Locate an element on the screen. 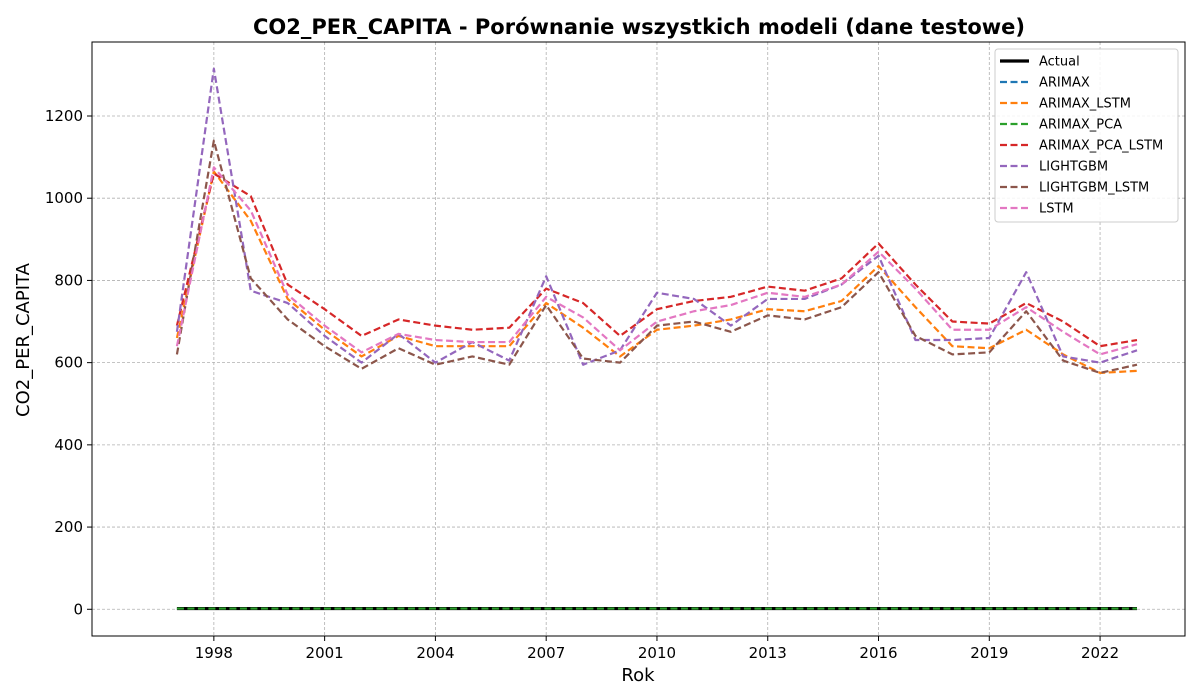  legend-label-arimax: ARIMAX is located at coordinates (1064, 83).